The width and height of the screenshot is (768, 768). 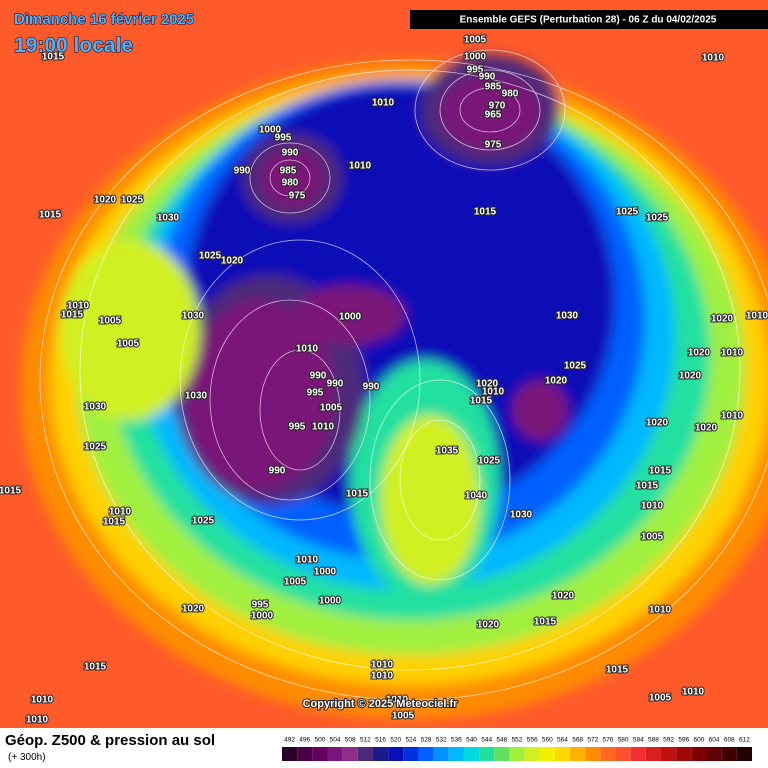 I want to click on colorbar-label: 596, so click(x=683, y=740).